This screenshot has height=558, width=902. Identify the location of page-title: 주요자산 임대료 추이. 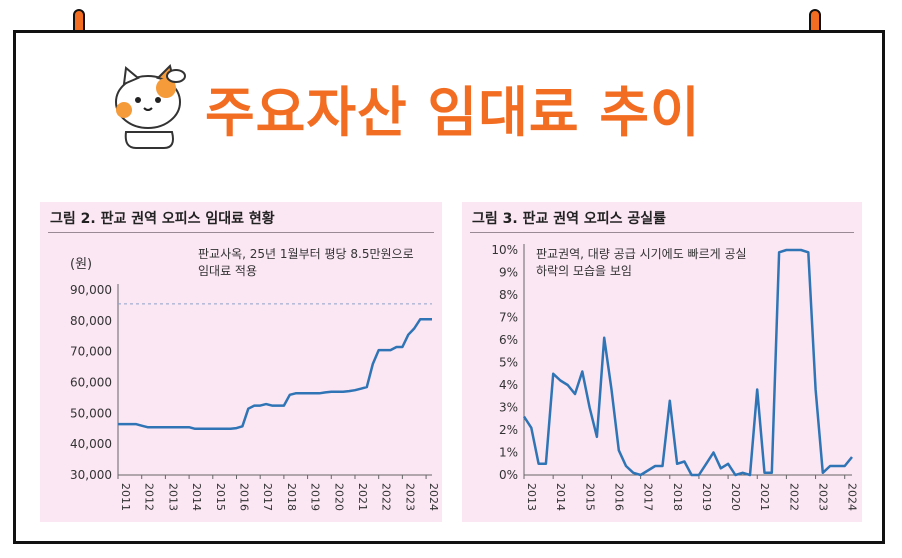
(453, 112).